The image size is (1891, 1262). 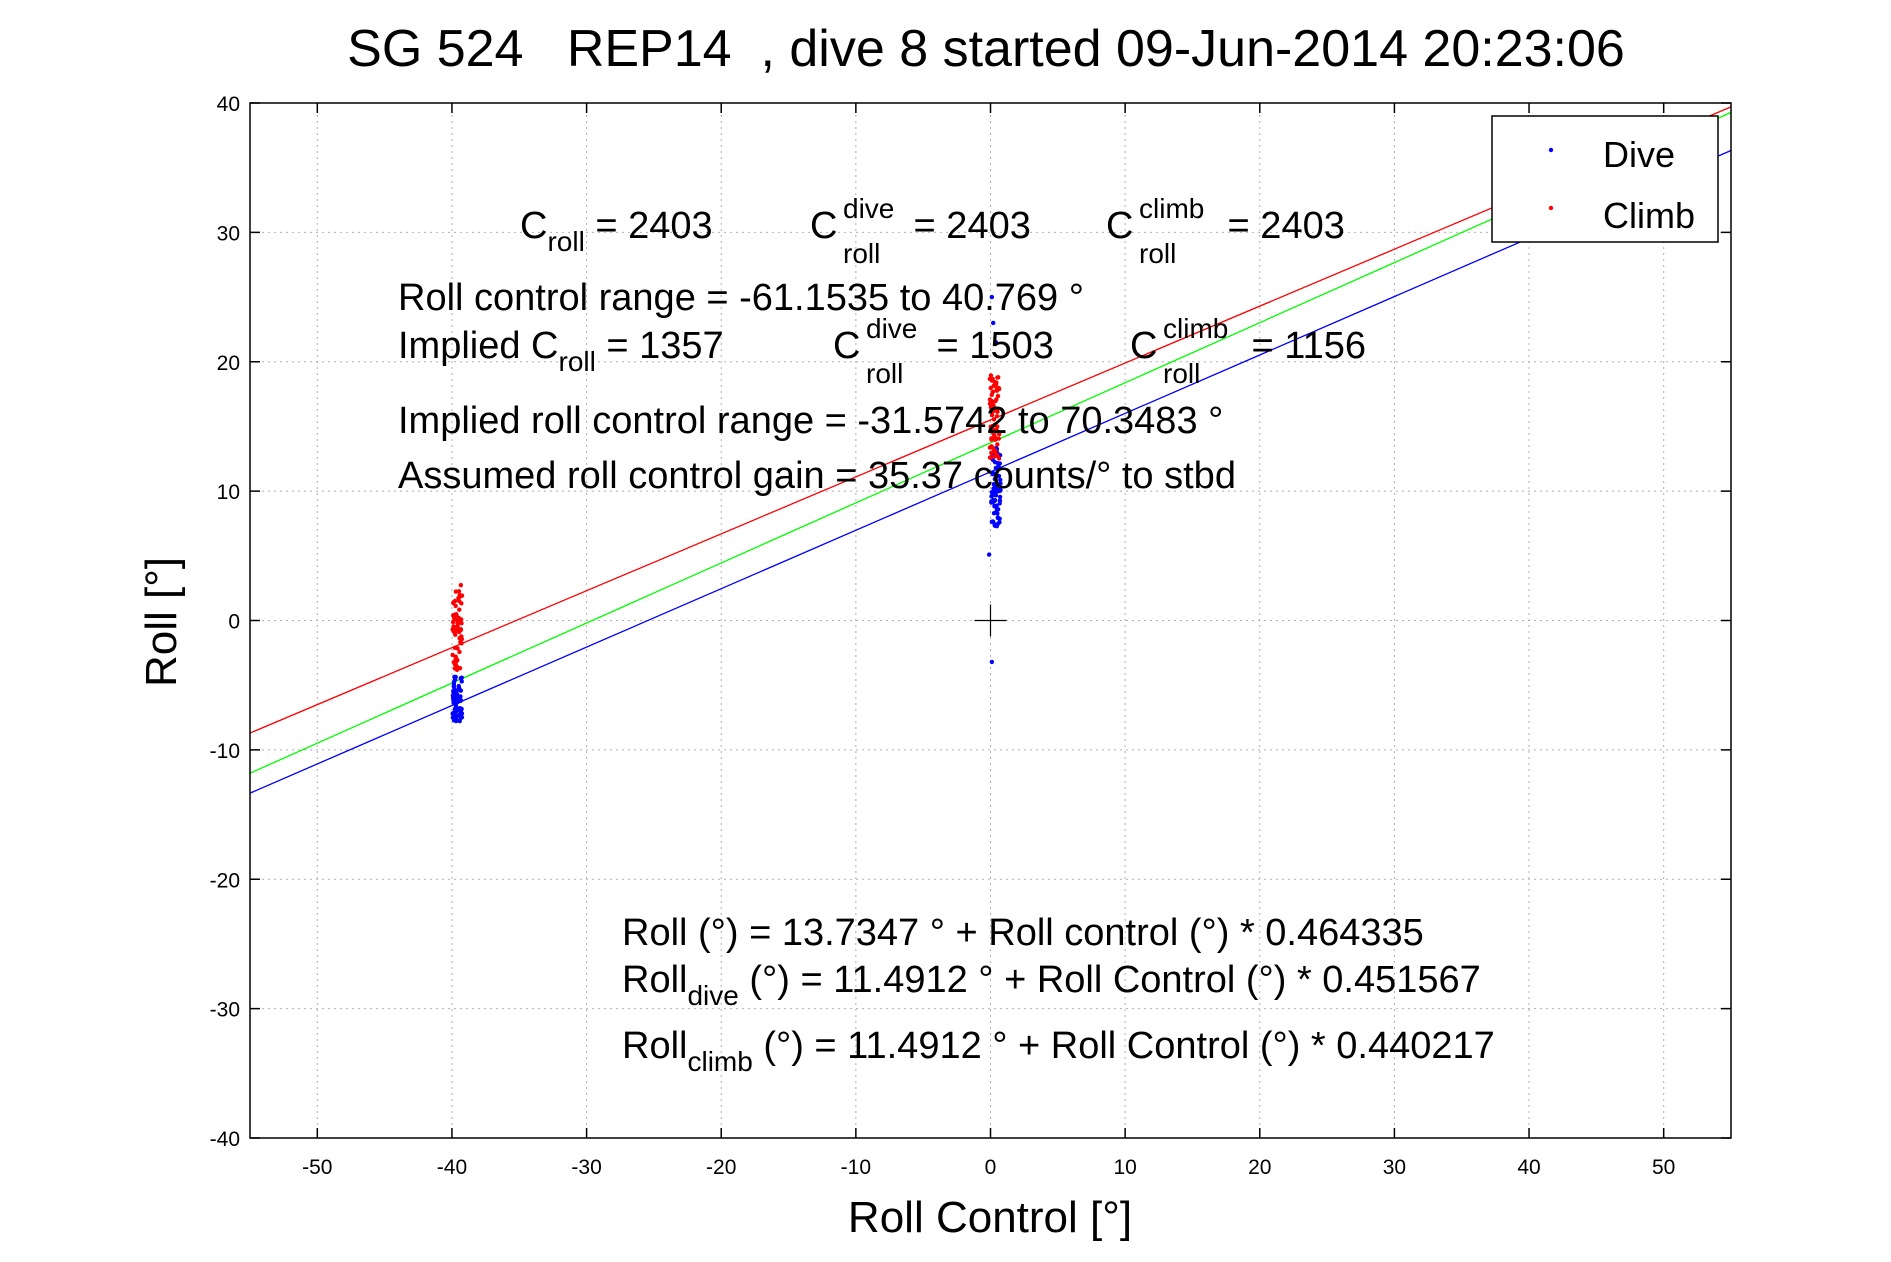 What do you see at coordinates (228, 492) in the screenshot?
I see `y-tick-label: 10` at bounding box center [228, 492].